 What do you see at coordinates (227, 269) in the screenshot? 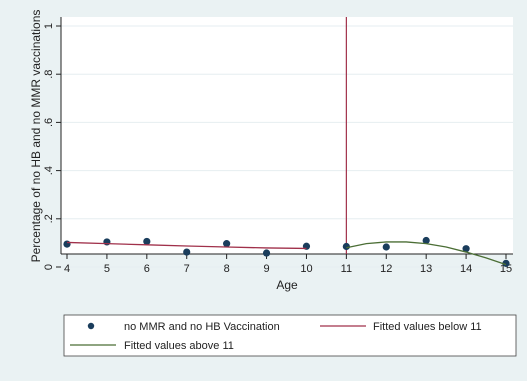
I see `x-tick-label: 8` at bounding box center [227, 269].